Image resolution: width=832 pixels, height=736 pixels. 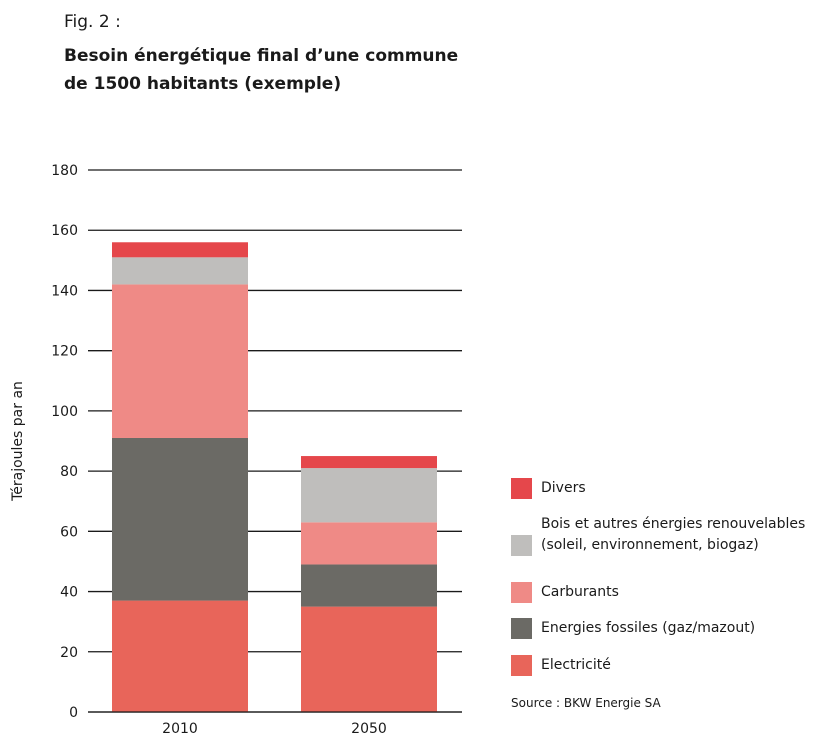 What do you see at coordinates (64, 171) in the screenshot?
I see `y-tick-label-180: 180` at bounding box center [64, 171].